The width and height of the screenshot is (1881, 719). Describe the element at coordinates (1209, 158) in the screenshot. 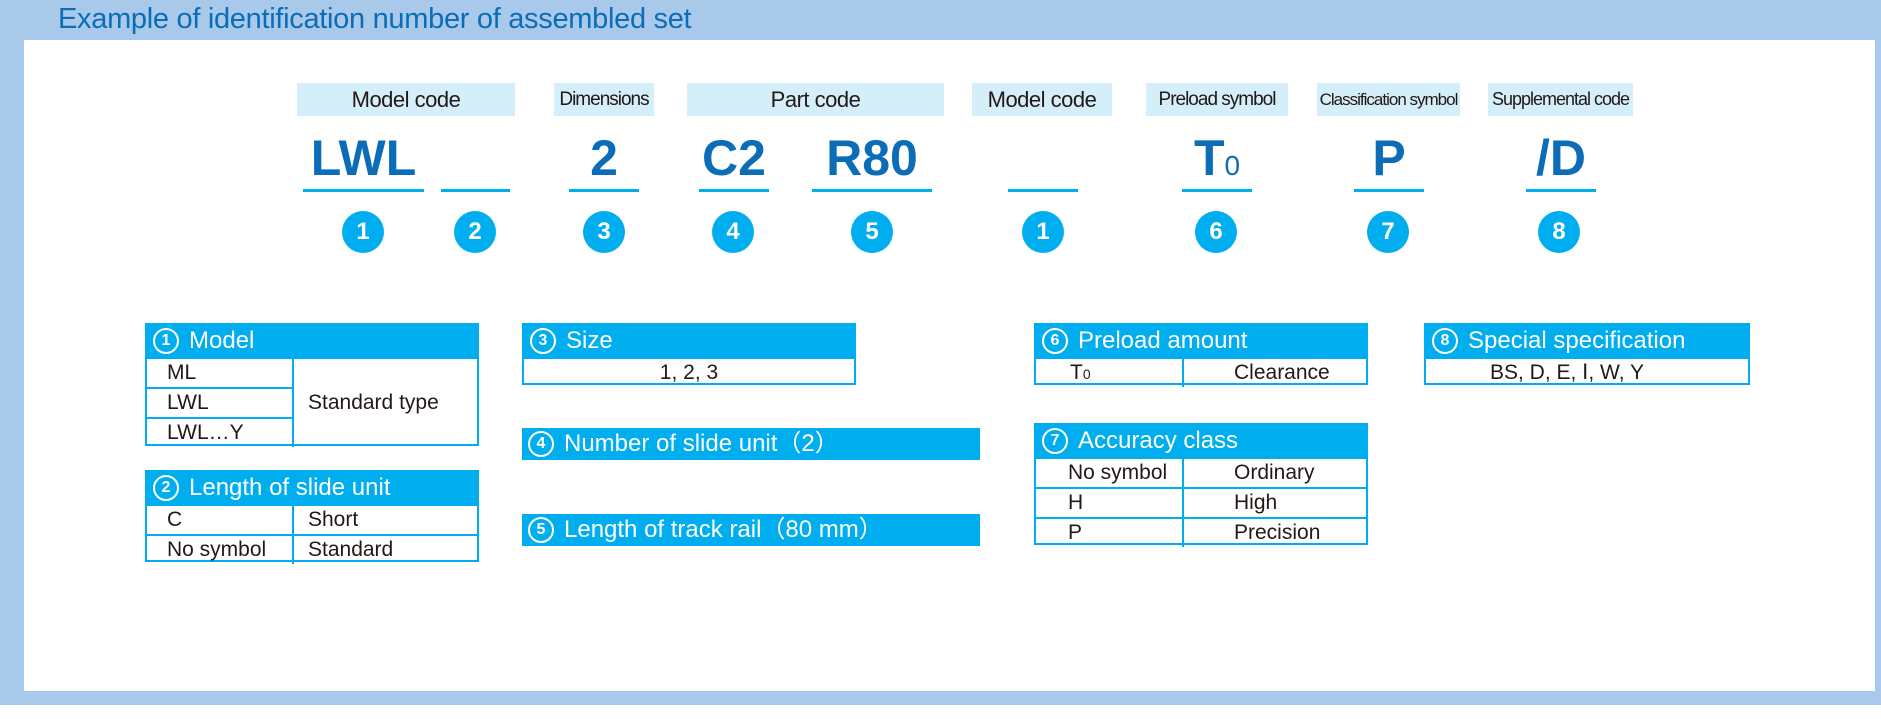

I see `code-preload-main: T` at that location.